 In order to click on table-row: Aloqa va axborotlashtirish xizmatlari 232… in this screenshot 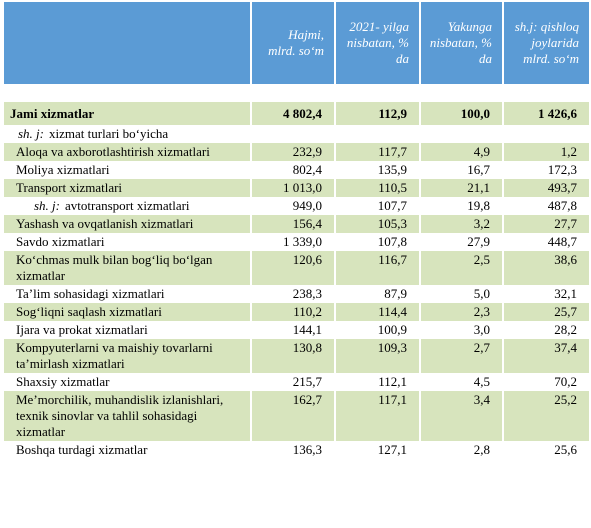, I will do `click(296, 152)`.